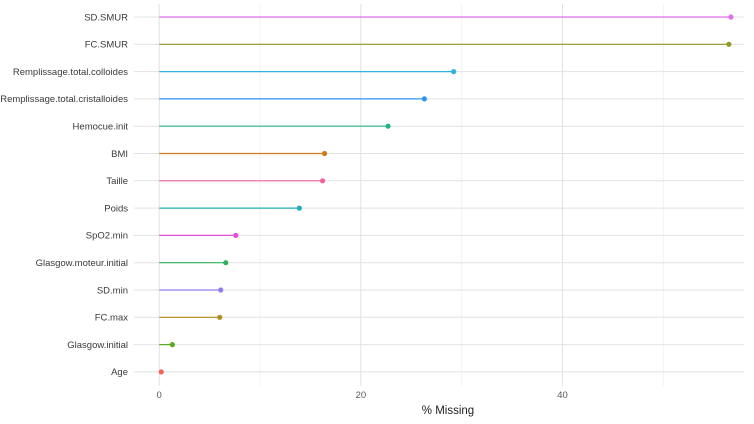 The image size is (754, 424). I want to click on category-label: Taille, so click(117, 181).